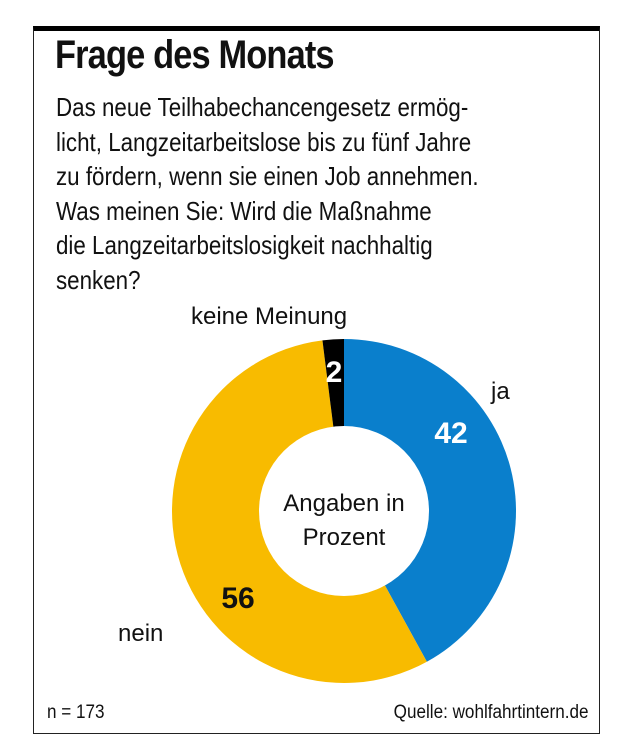 The height and width of the screenshot is (755, 637). What do you see at coordinates (269, 316) in the screenshot?
I see `slice-label-keine-meinung: keine Meinung` at bounding box center [269, 316].